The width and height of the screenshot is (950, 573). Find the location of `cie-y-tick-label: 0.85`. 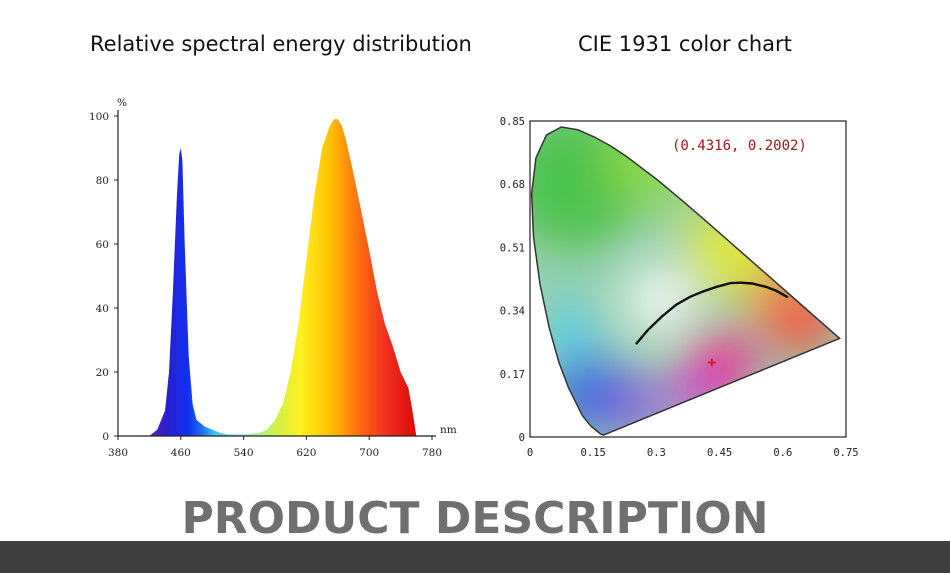

cie-y-tick-label: 0.85 is located at coordinates (512, 122).